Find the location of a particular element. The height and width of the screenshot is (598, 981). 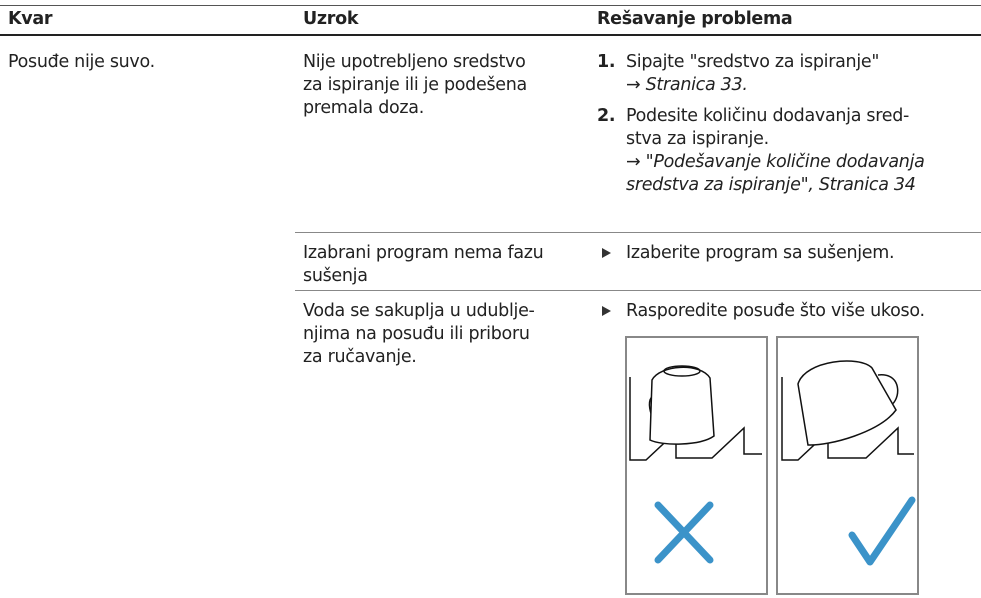

cause-line: Voda se sakuplja u udublje- is located at coordinates (419, 311).